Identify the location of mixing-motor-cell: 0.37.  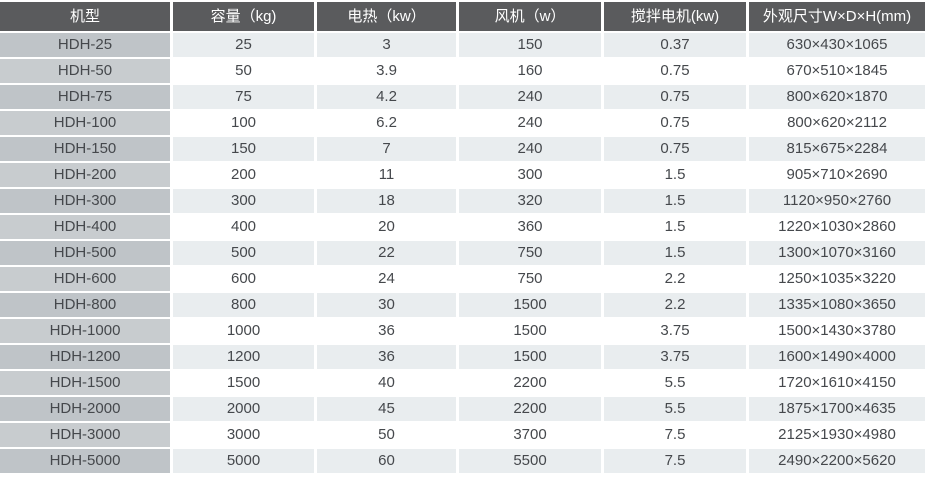
(676, 46).